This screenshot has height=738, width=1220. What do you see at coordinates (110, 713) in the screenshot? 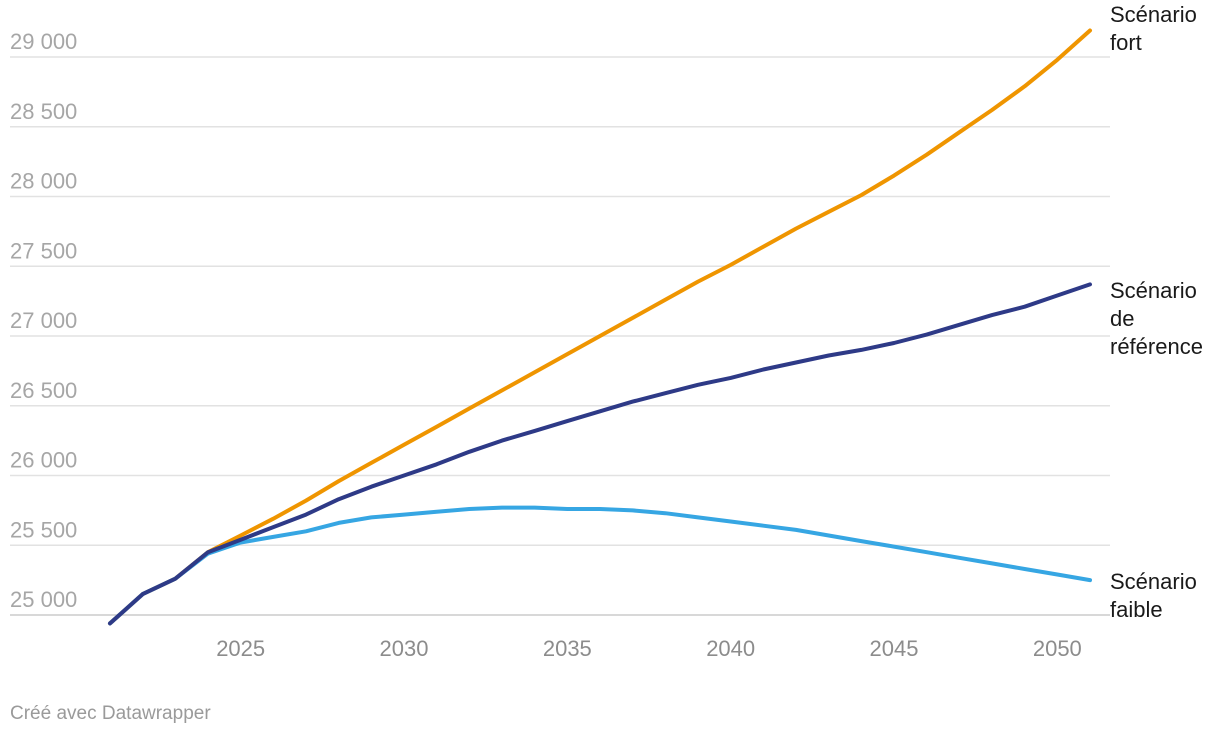
I see `credit-text: Créé avec Datawrapper` at bounding box center [110, 713].